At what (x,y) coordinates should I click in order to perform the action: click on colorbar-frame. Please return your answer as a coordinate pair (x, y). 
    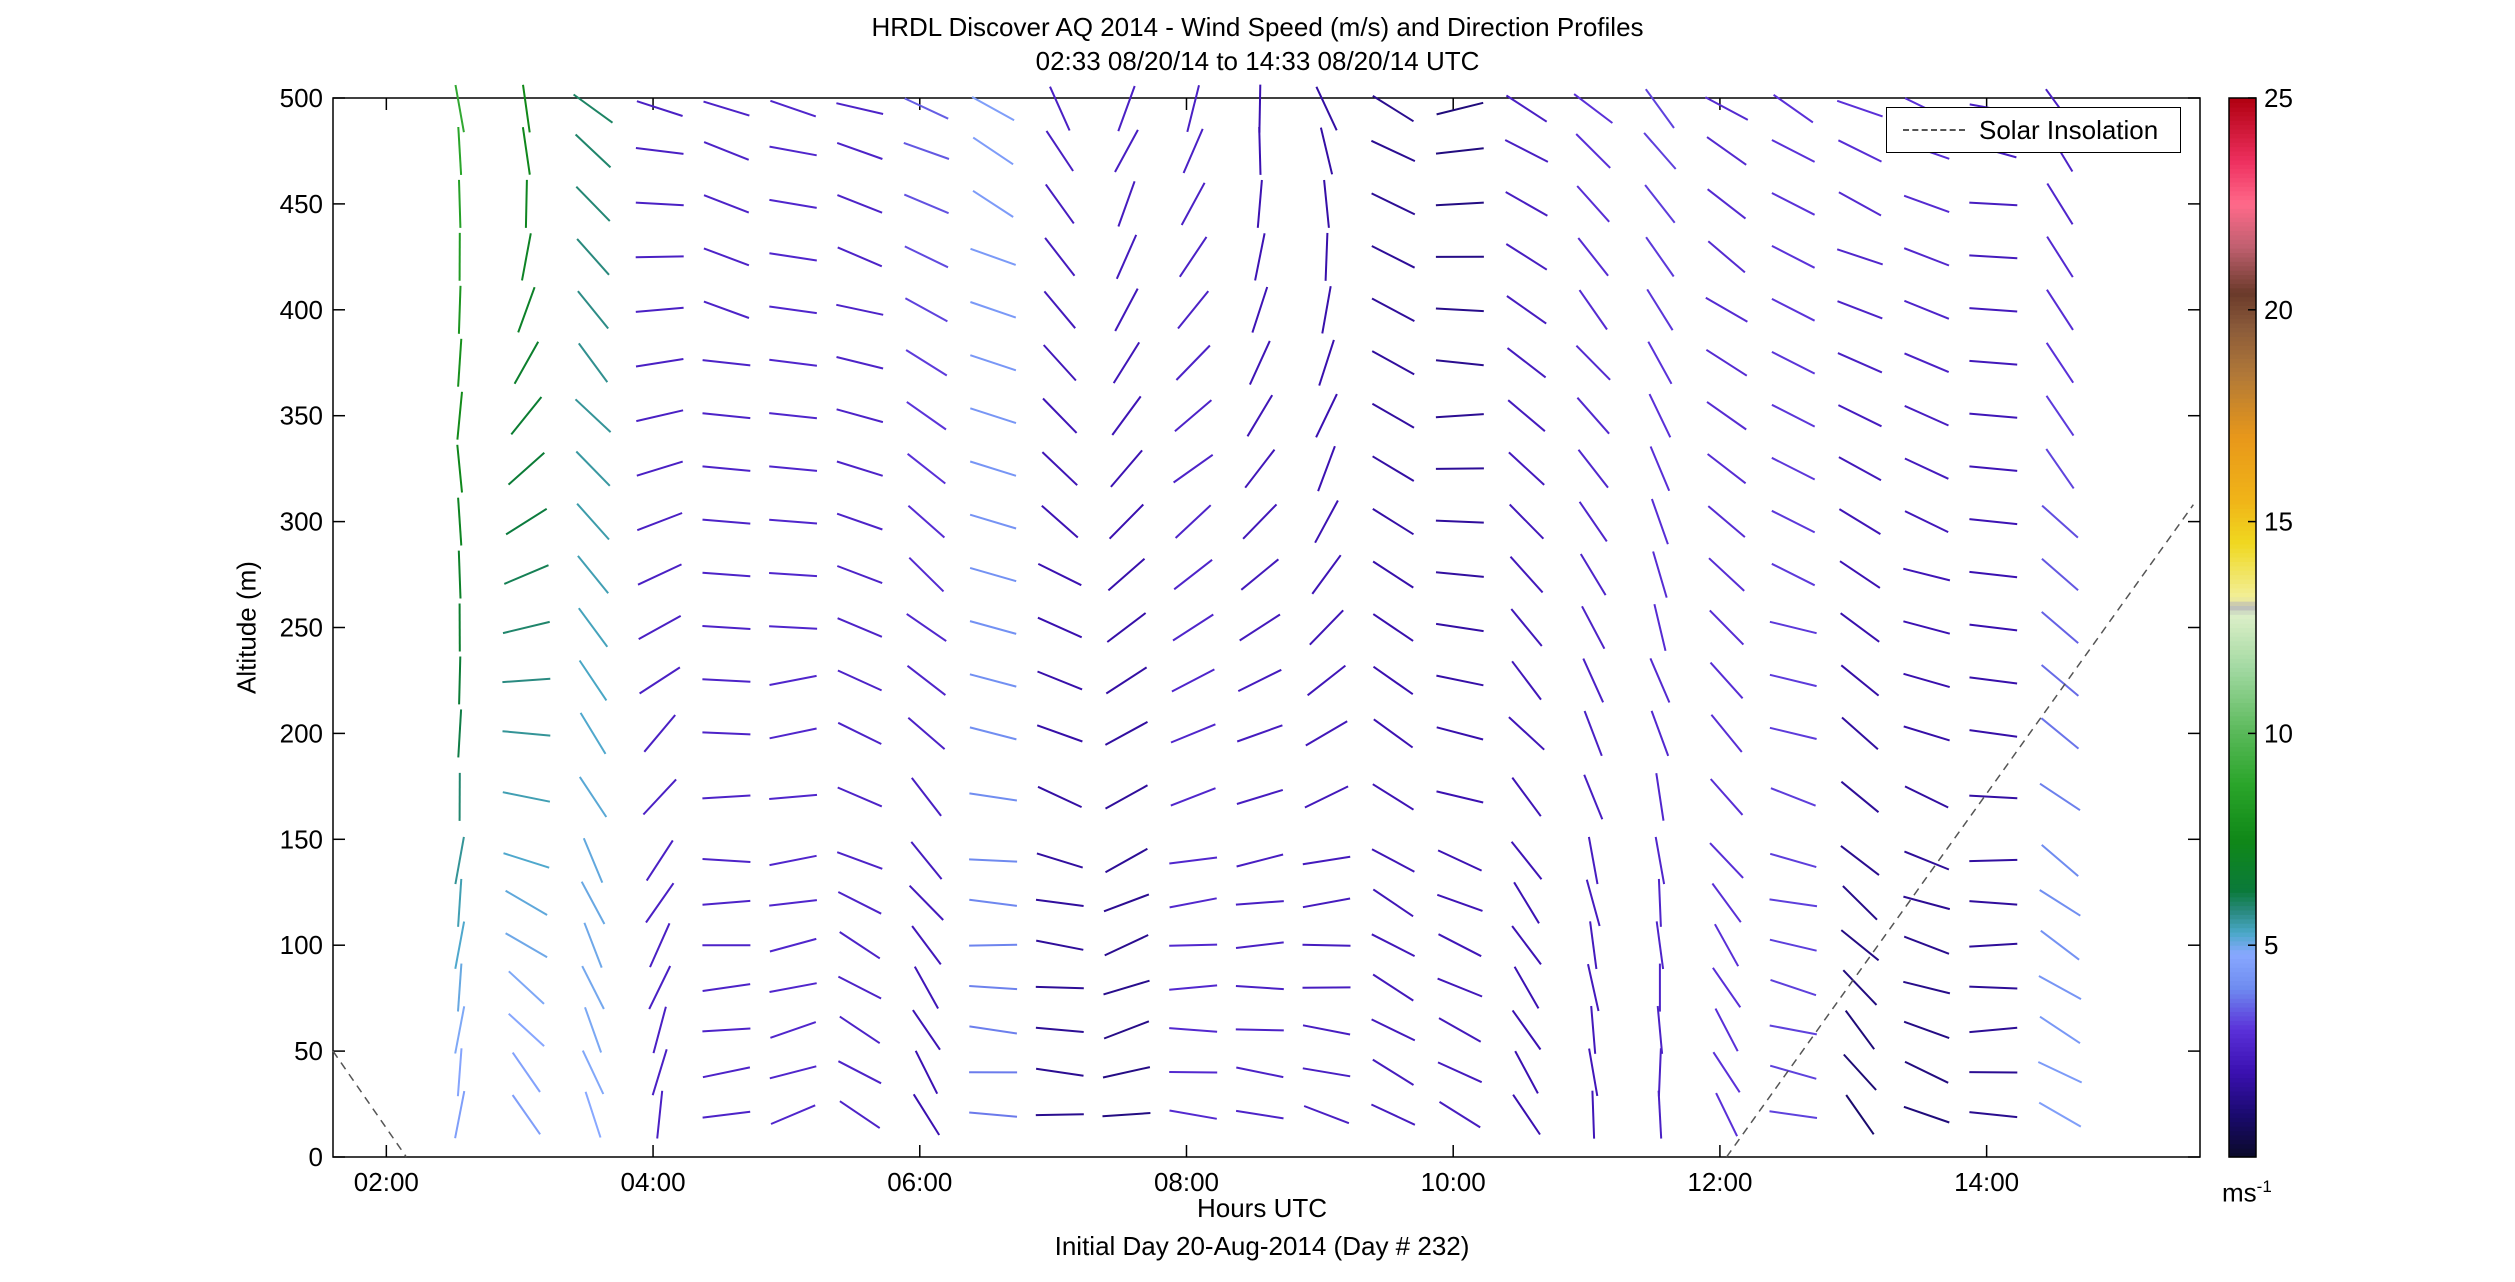
    Looking at the image, I should click on (2242, 627).